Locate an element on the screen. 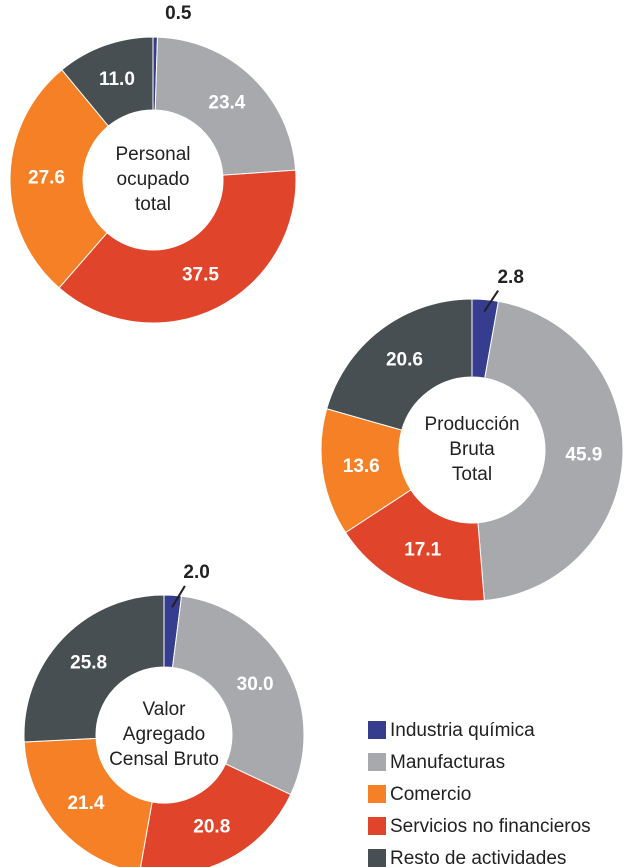 The width and height of the screenshot is (632, 867). center-label: ocupado is located at coordinates (153, 179).